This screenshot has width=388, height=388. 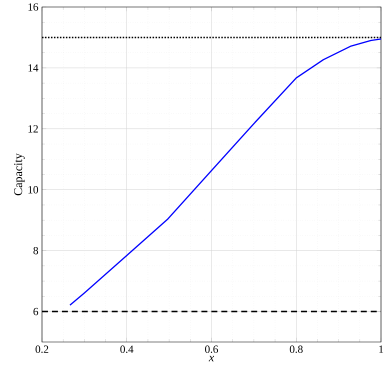 What do you see at coordinates (127, 349) in the screenshot?
I see `x-tick-label: 0.4` at bounding box center [127, 349].